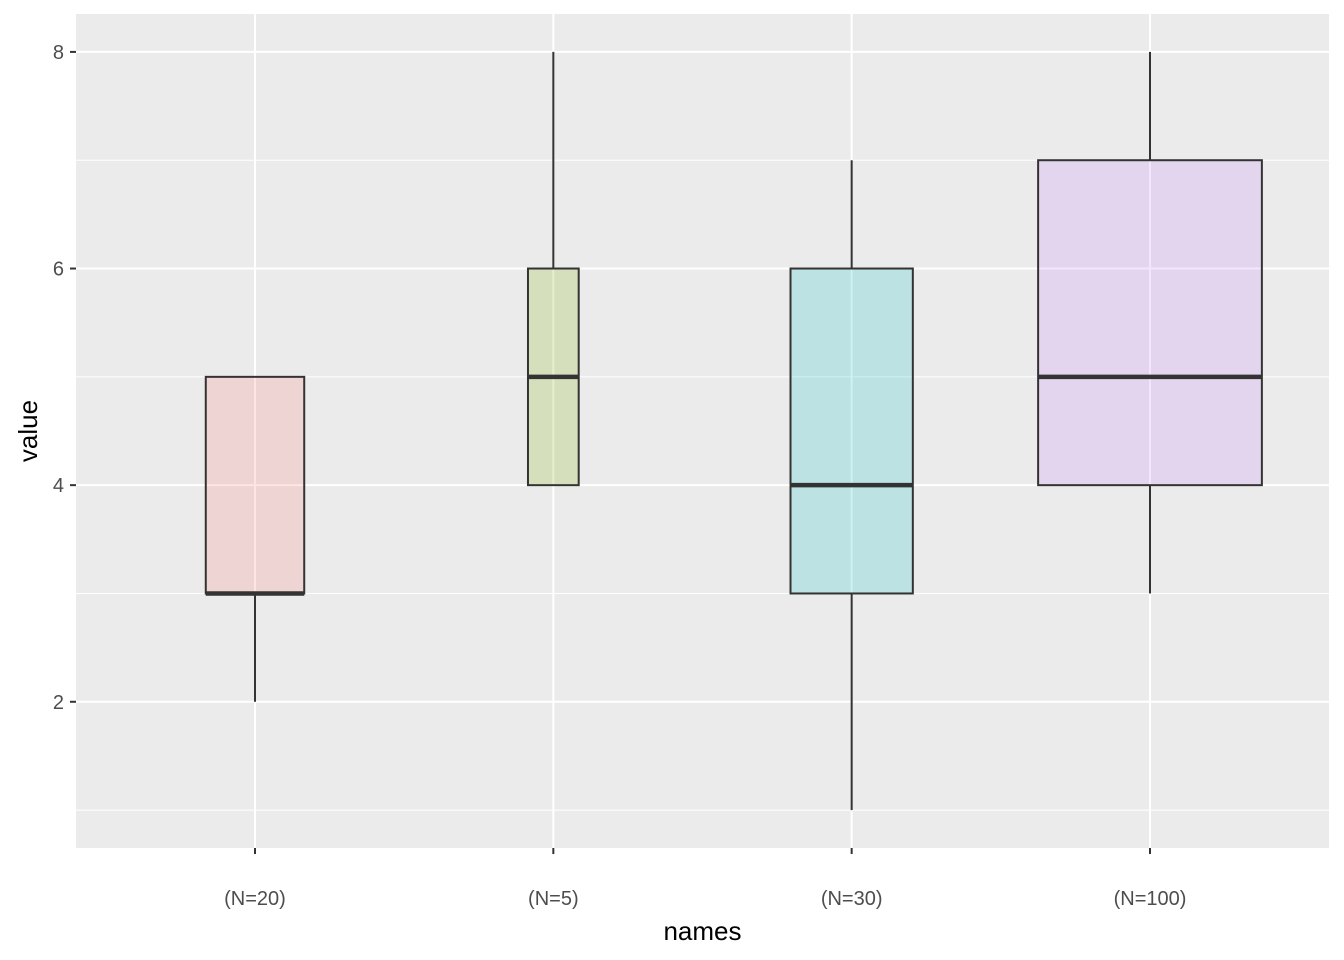 Image resolution: width=1344 pixels, height=960 pixels. I want to click on y-tick-label: 2, so click(58, 703).